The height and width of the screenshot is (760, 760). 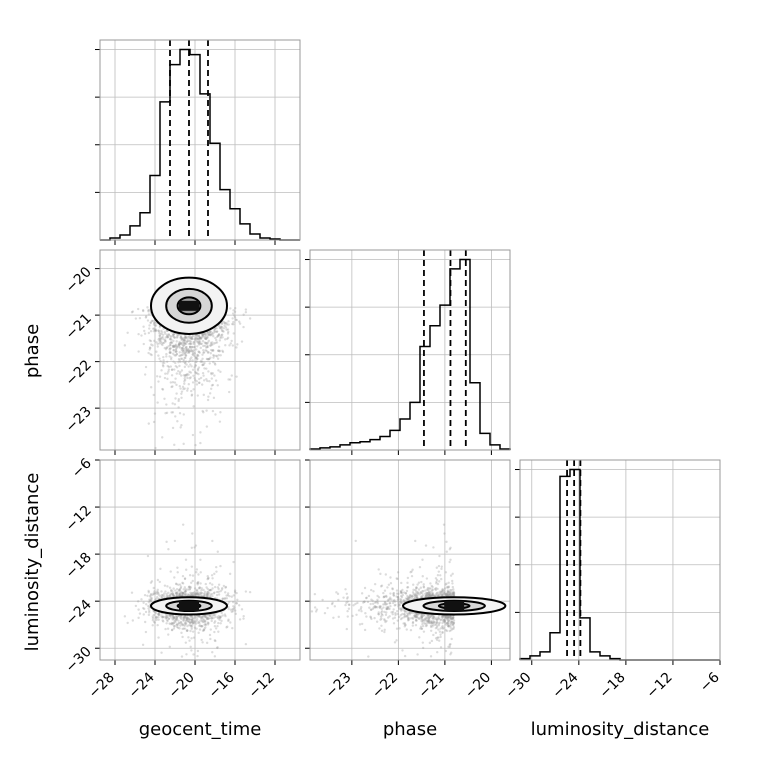 I want to click on panel-frame, so click(x=620, y=560).